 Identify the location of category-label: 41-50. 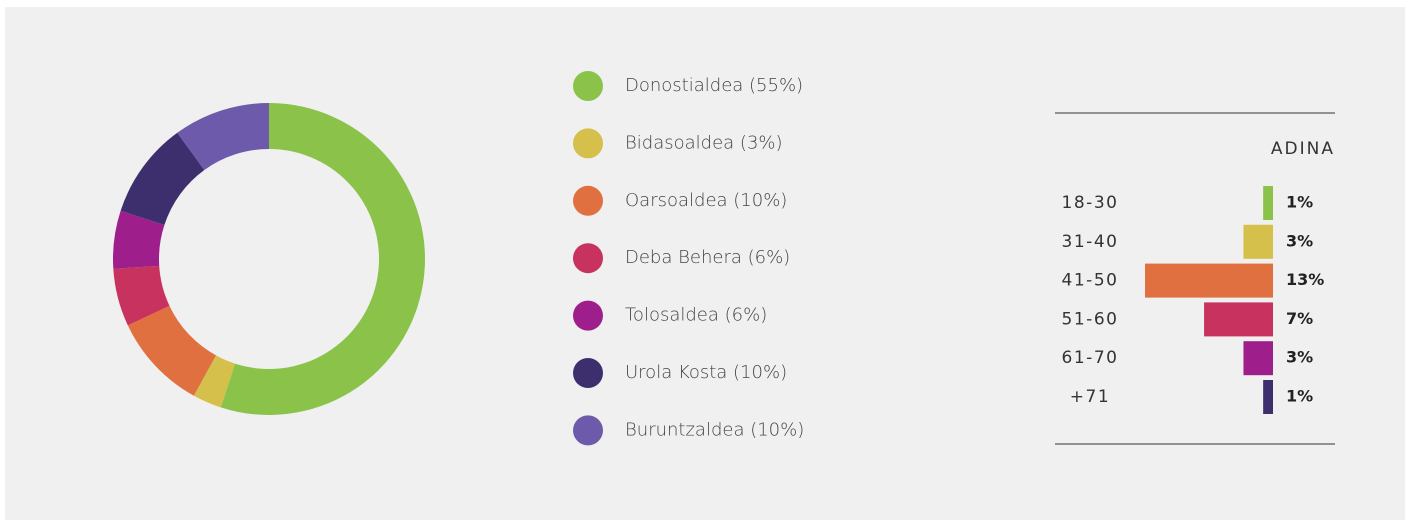
(1090, 281).